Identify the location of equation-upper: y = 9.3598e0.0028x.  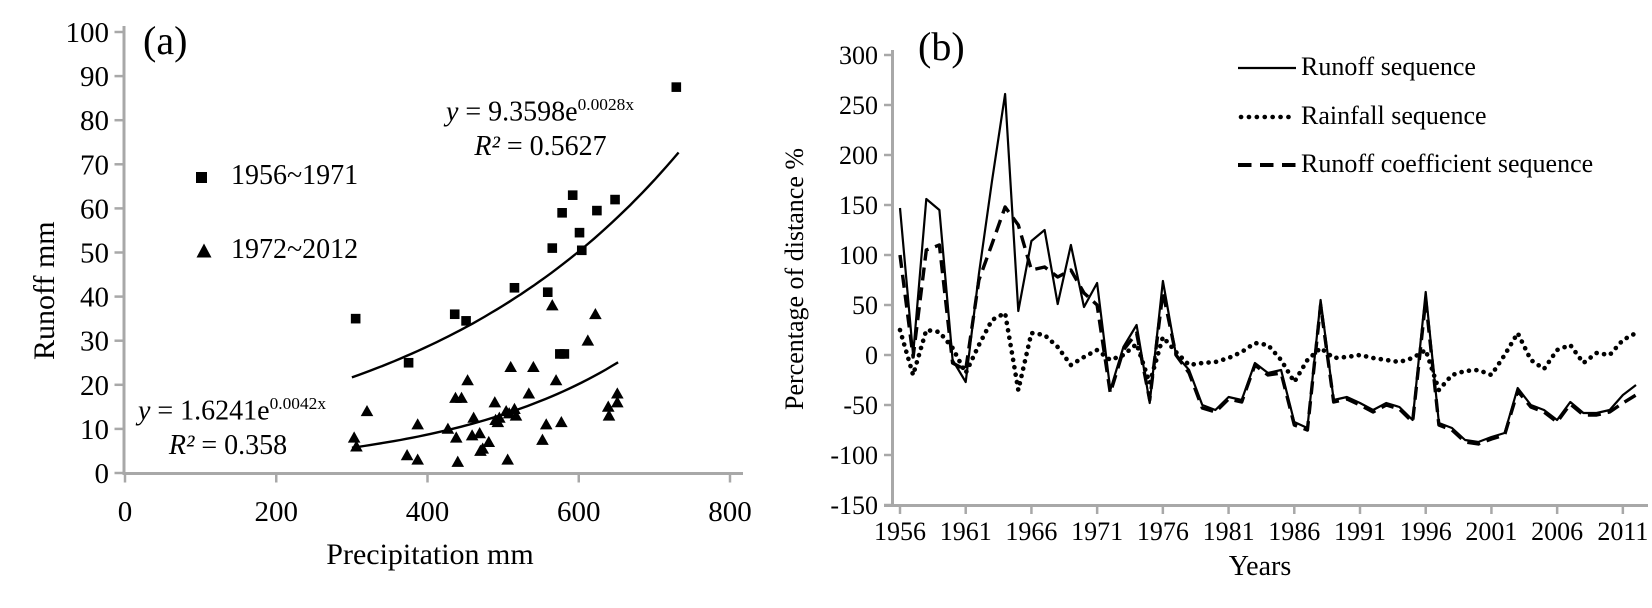
(540, 112).